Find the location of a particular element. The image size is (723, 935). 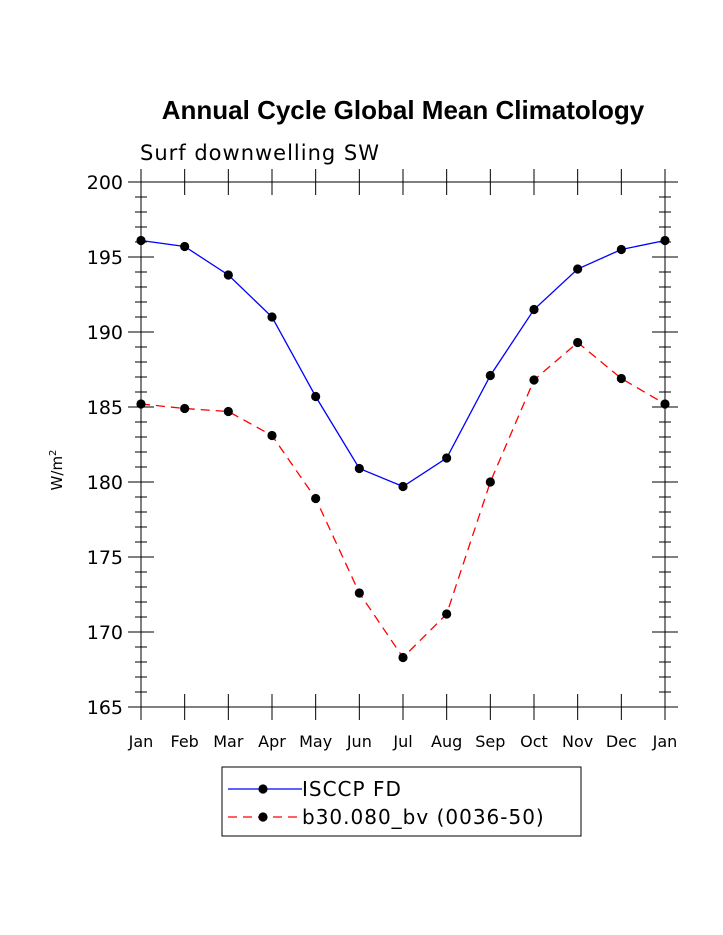

x-tick-label: Apr is located at coordinates (272, 741).